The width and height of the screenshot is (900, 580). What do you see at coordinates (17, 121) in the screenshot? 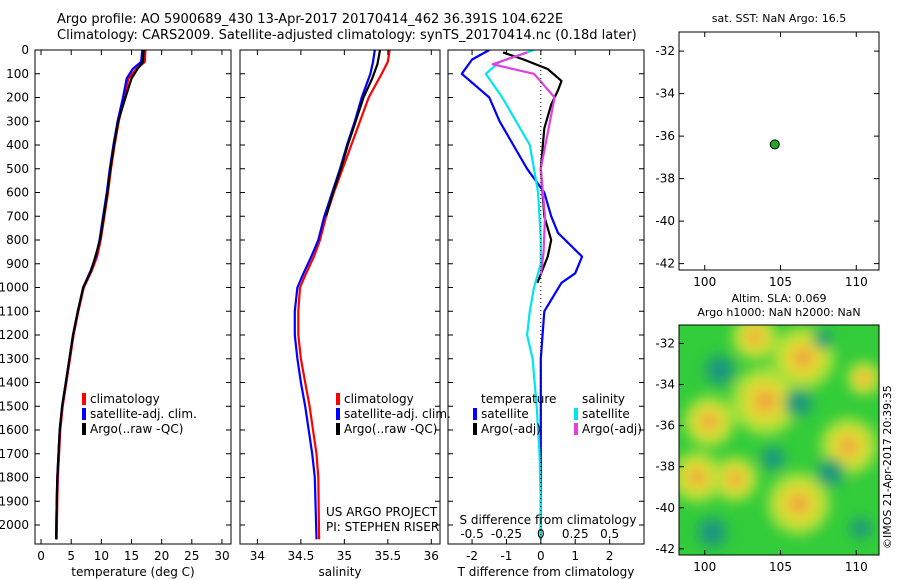
I see `depth-tick-label: 300` at bounding box center [17, 121].